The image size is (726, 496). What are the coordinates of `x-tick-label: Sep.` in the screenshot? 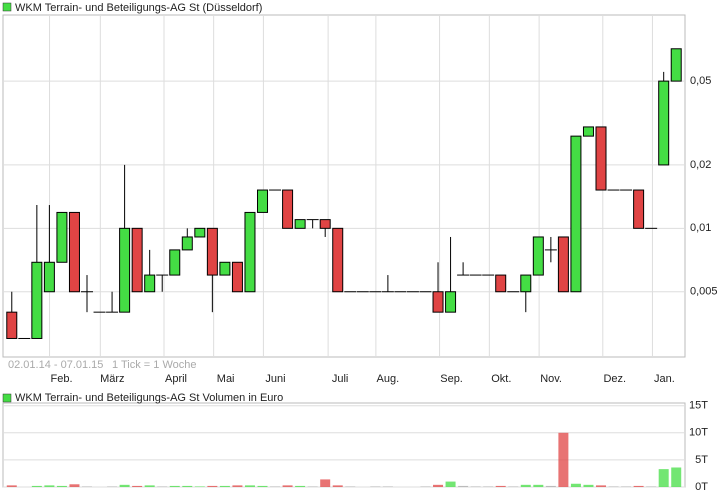 It's located at (451, 379).